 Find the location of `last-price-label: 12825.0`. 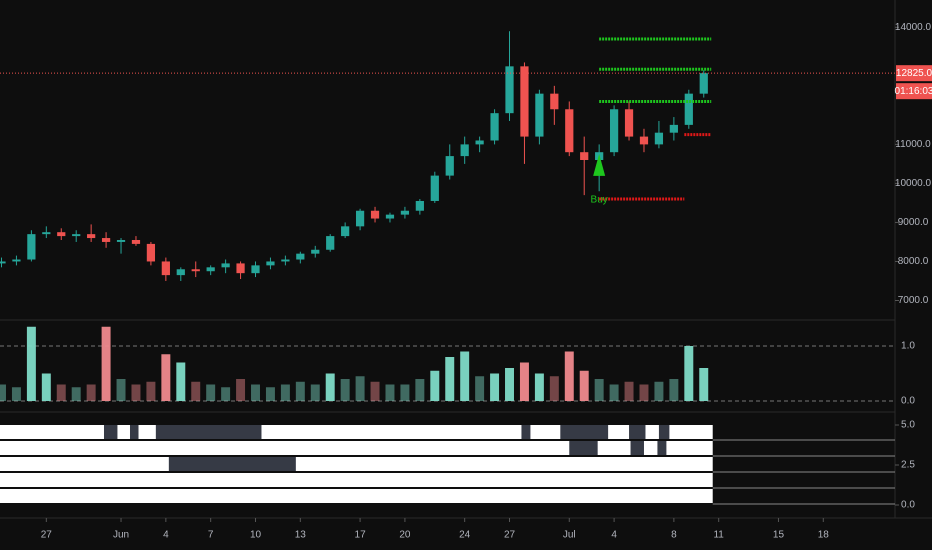

last-price-label: 12825.0 is located at coordinates (914, 73).